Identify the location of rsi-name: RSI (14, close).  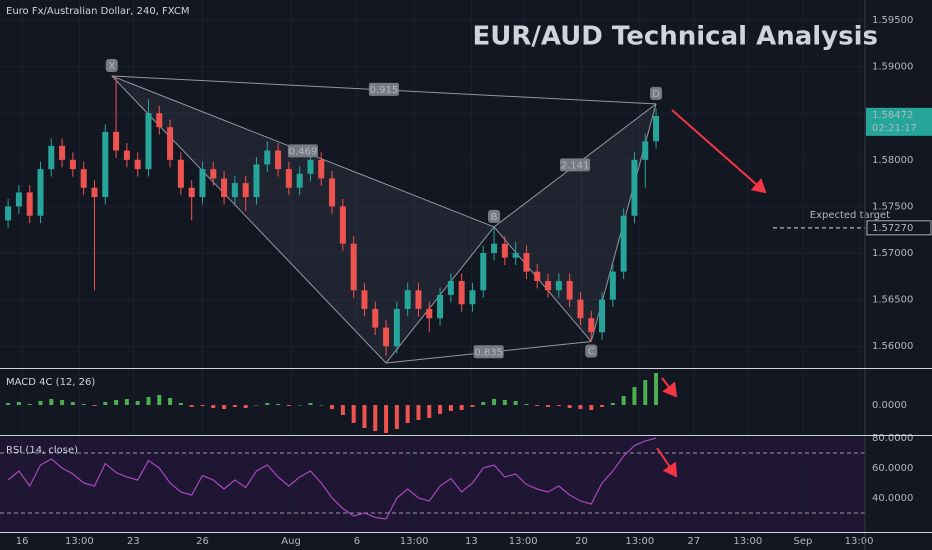
(42, 450).